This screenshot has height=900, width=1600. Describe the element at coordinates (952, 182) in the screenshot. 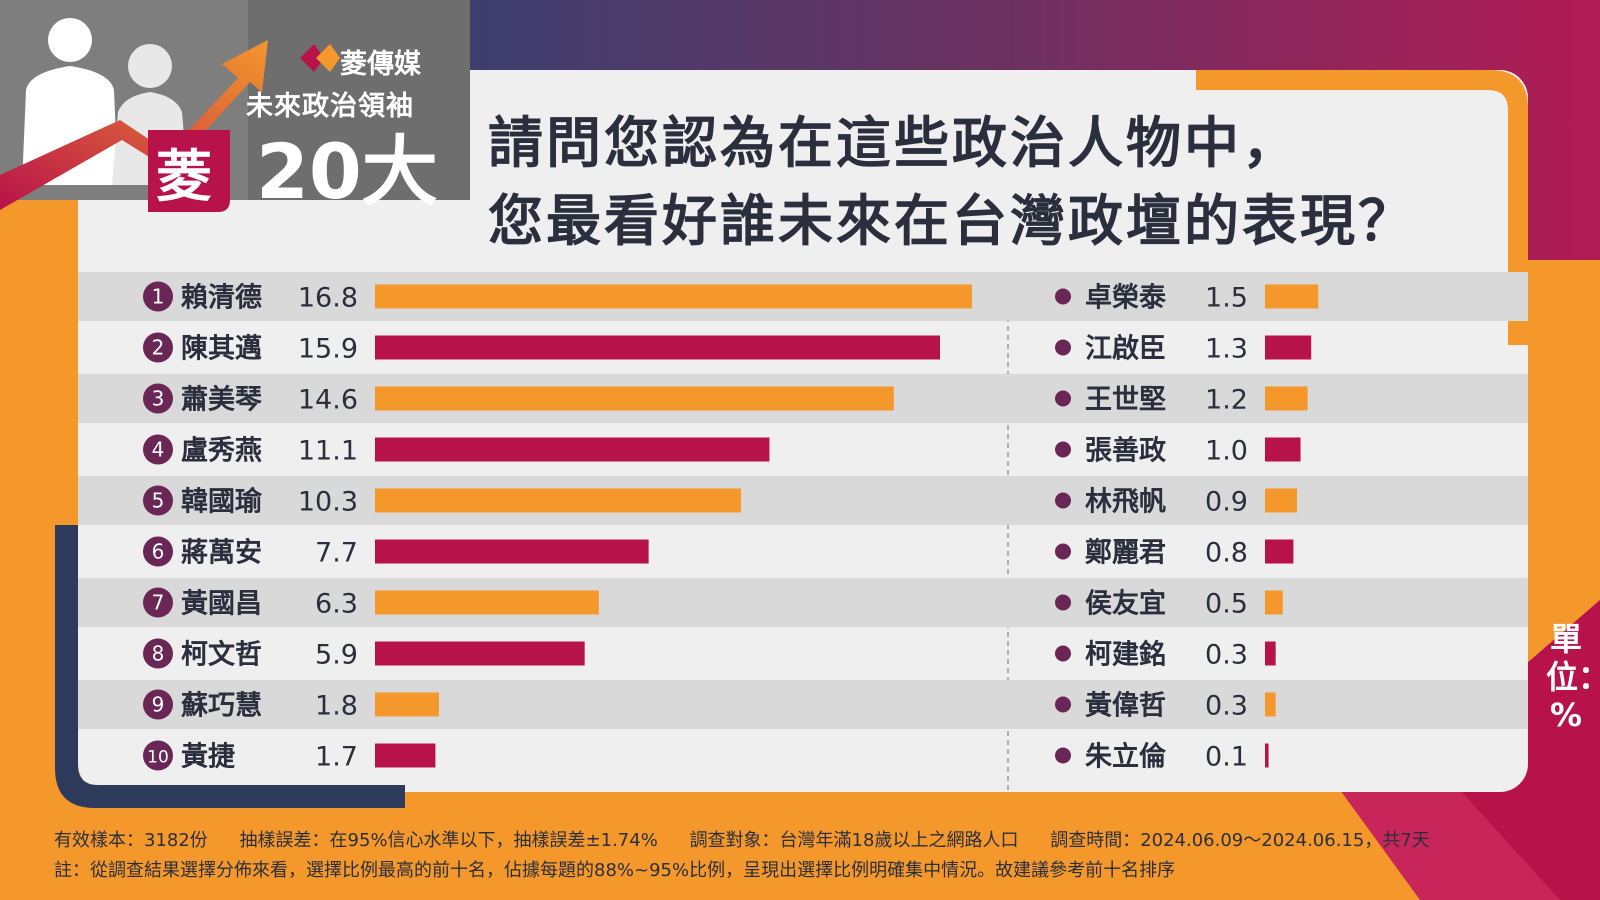

I see `question-headline: 請問您認為在這些政治人物中， 您最看好誰未來在台灣政壇的表現？` at that location.